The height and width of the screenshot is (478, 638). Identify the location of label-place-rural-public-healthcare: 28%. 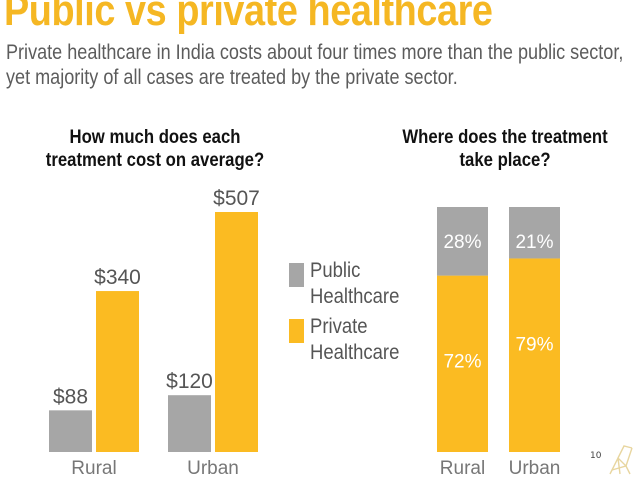
(462, 242).